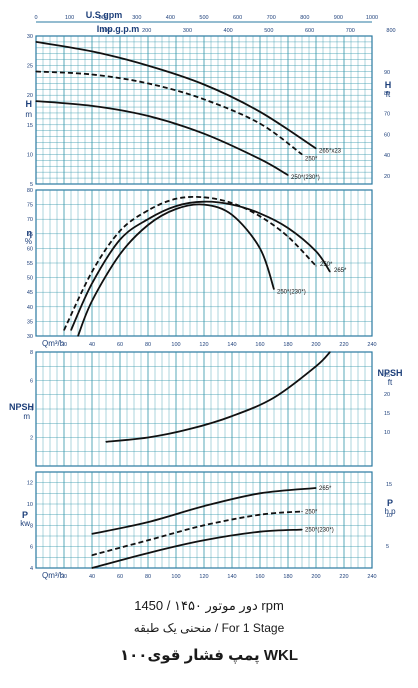 The width and height of the screenshot is (418, 688). Describe the element at coordinates (30, 279) in the screenshot. I see `eff-y-tick: 50` at that location.